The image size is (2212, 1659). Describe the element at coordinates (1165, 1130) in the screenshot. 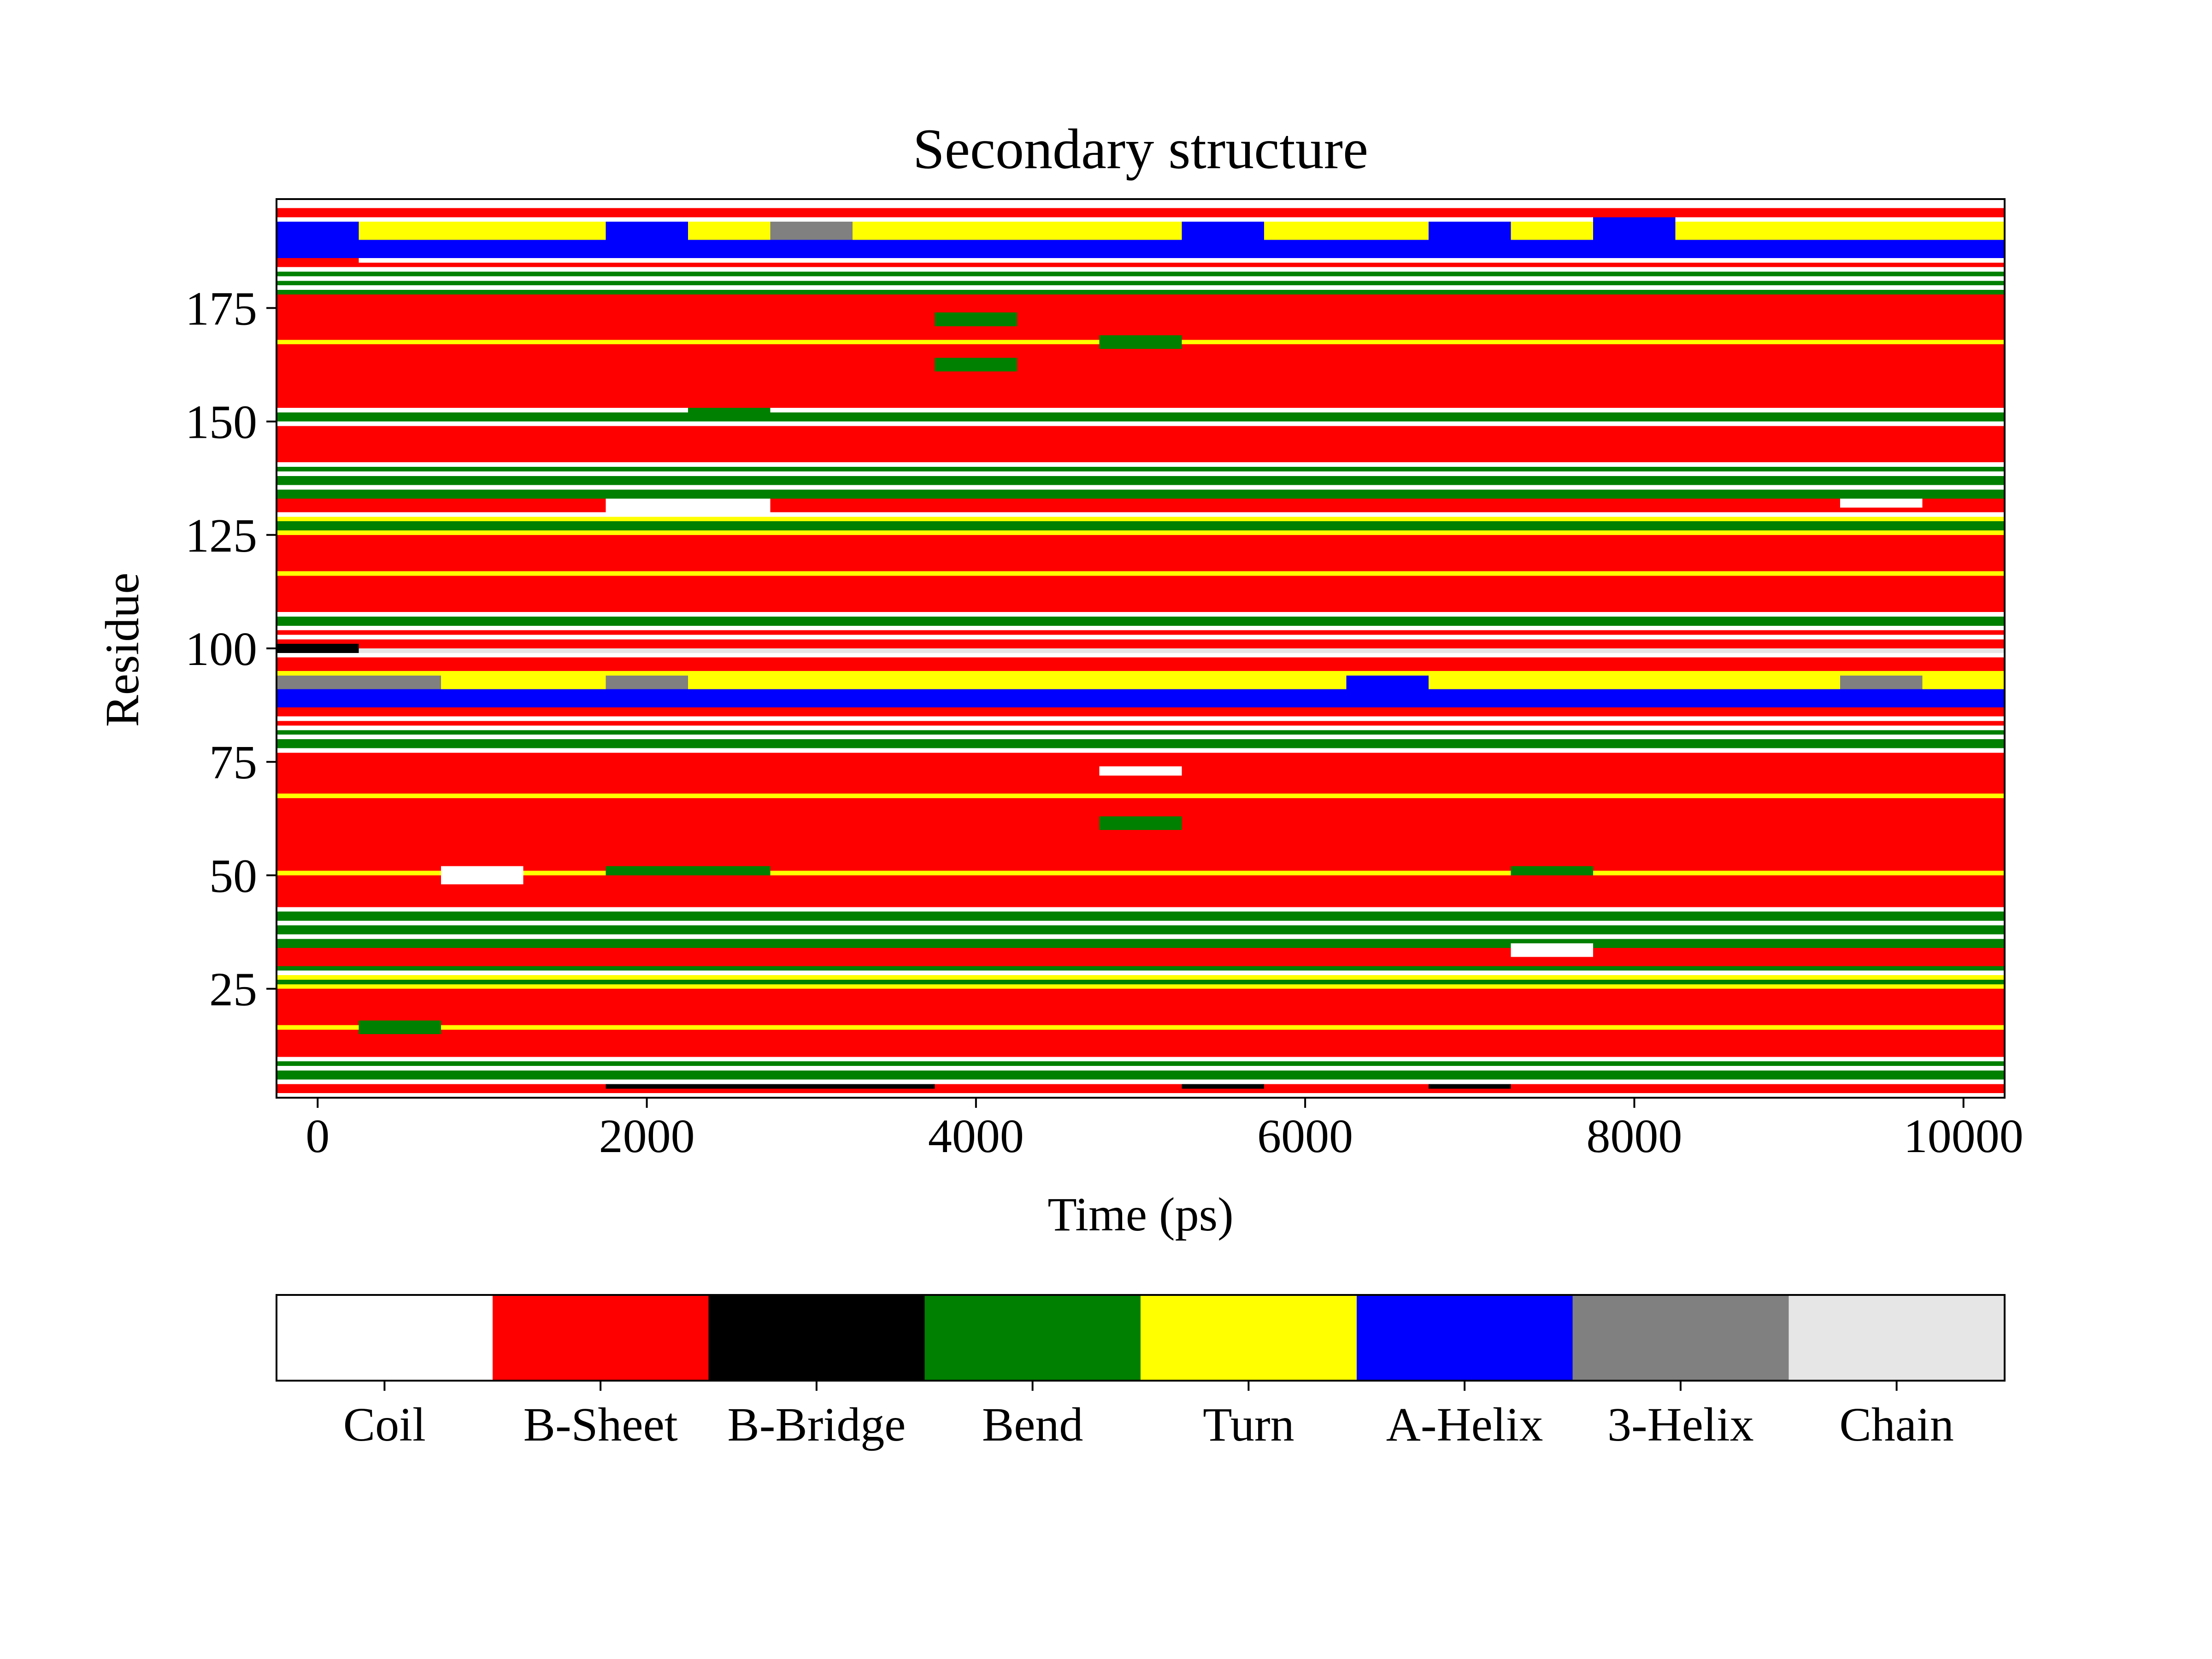

I see `x-axis: 0 2000 4000 6000 8000 10000` at that location.